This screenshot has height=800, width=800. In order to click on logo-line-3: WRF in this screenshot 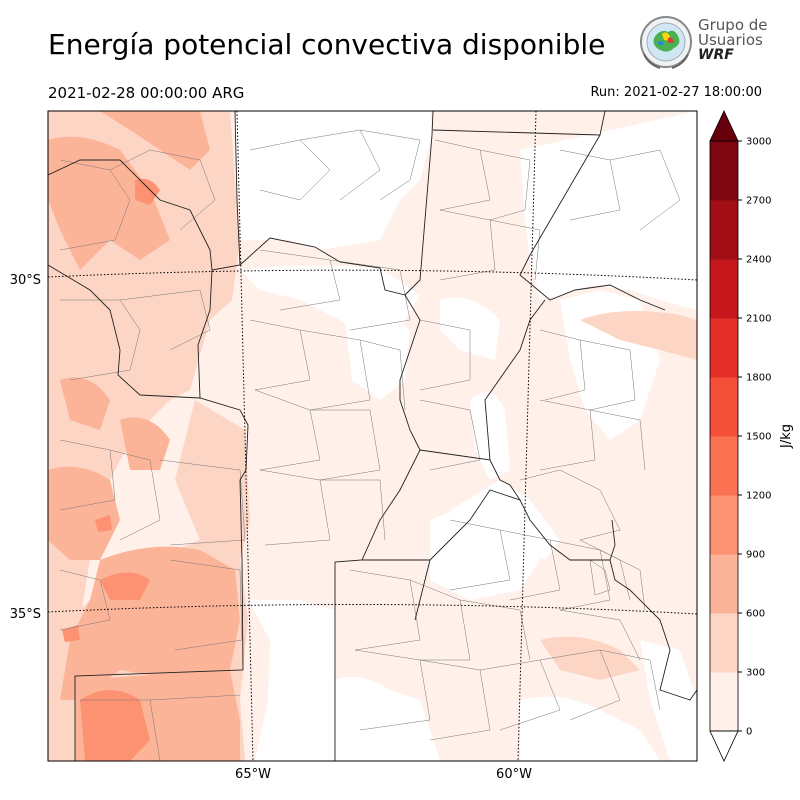, I will do `click(716, 55)`.